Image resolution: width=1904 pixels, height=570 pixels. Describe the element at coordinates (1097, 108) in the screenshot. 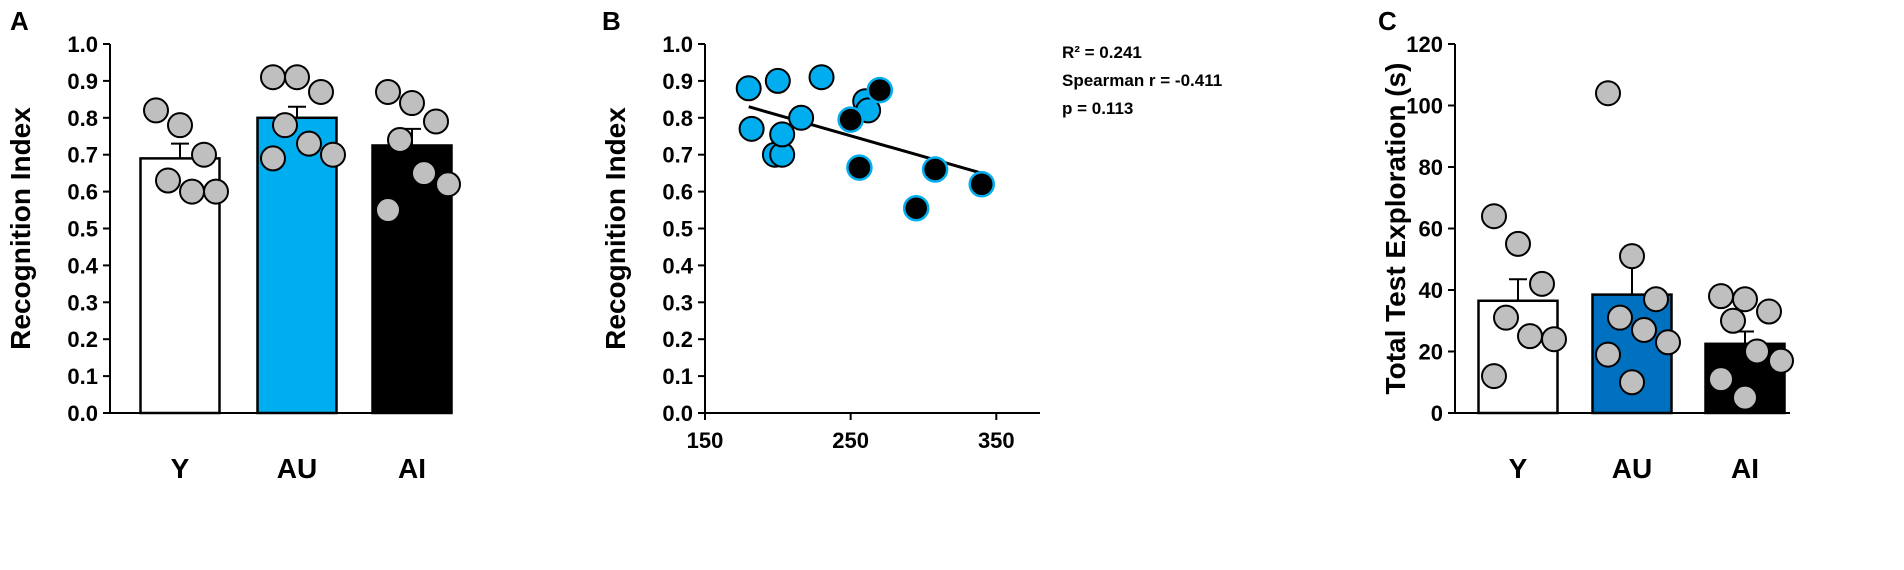

I see `stat-annotation: p = 0.113` at that location.